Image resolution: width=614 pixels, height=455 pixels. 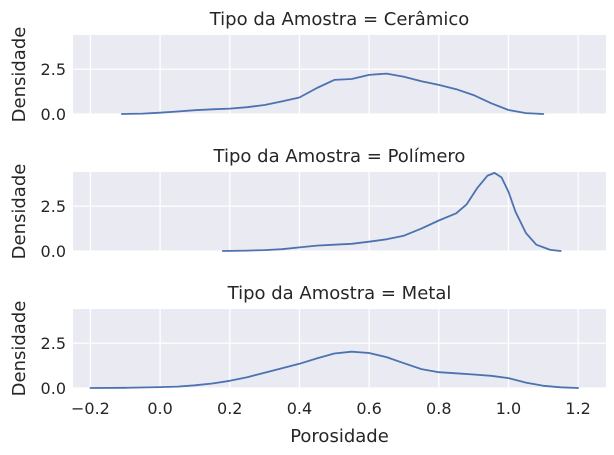 I want to click on panel-title: Tipo da Amostra = Polímero, so click(x=339, y=156).